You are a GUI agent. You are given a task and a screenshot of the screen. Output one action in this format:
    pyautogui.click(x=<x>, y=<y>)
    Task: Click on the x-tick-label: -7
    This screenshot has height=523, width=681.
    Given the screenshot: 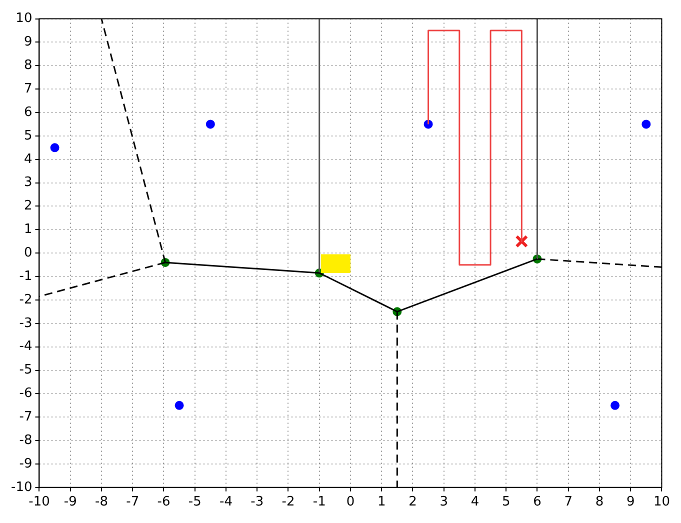 What is the action you would take?
    pyautogui.click(x=133, y=502)
    